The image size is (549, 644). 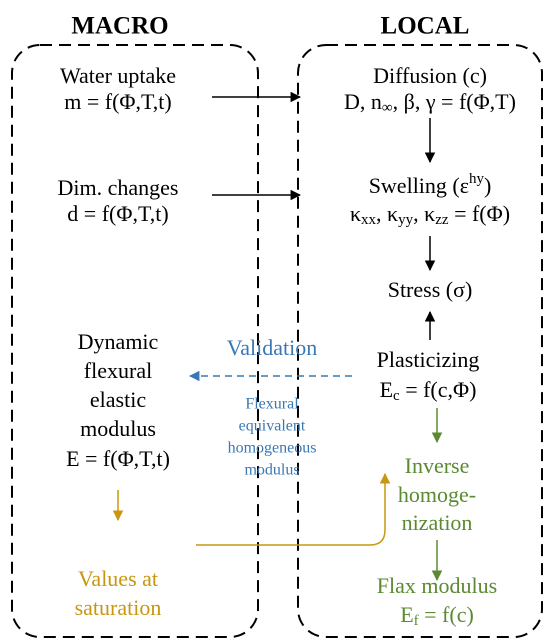 What do you see at coordinates (272, 404) in the screenshot?
I see `label: Flexural` at bounding box center [272, 404].